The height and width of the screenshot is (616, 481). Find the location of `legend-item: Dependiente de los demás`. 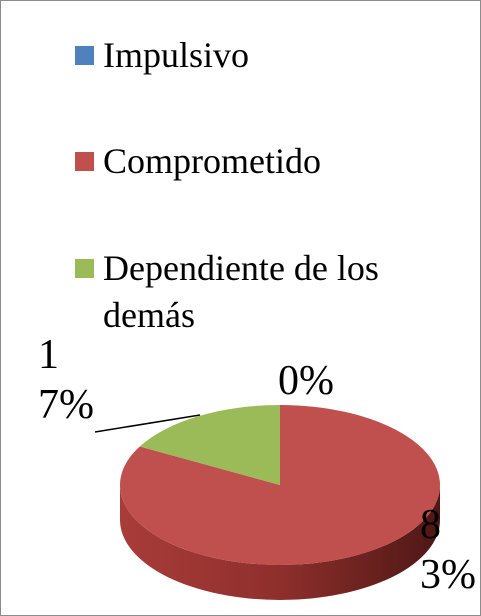

legend-item: Dependiente de los demás is located at coordinates (256, 292).